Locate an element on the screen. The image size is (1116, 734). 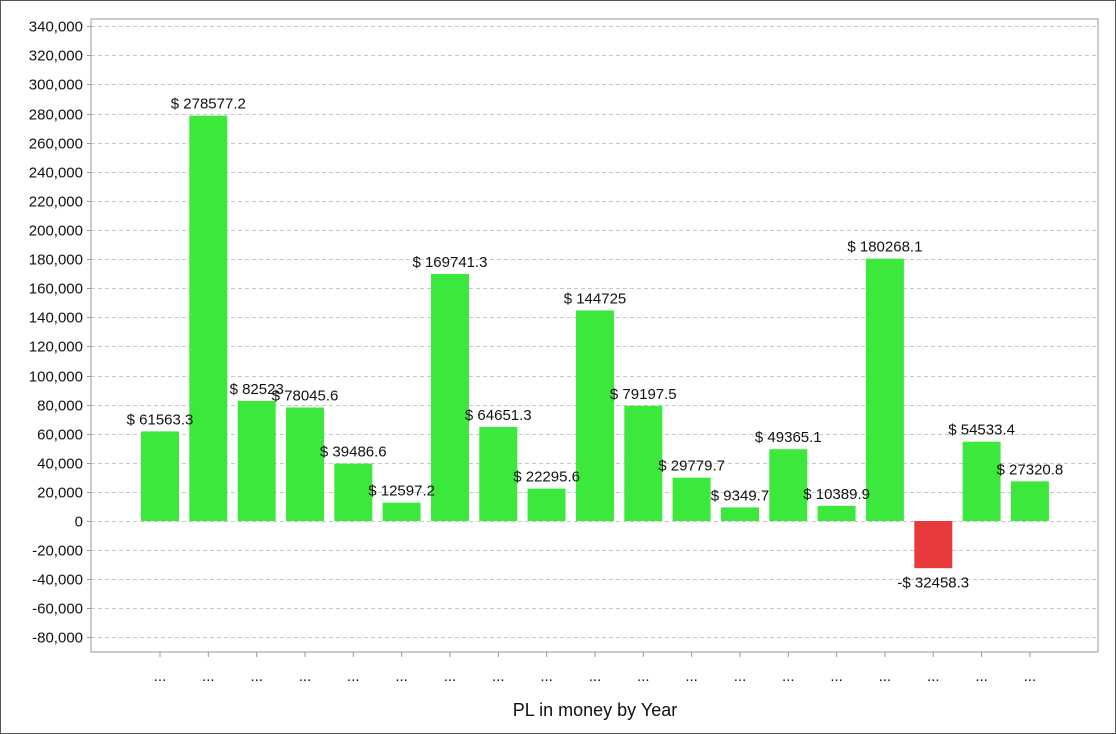
y-tick-label: 60,000 is located at coordinates (60, 435).